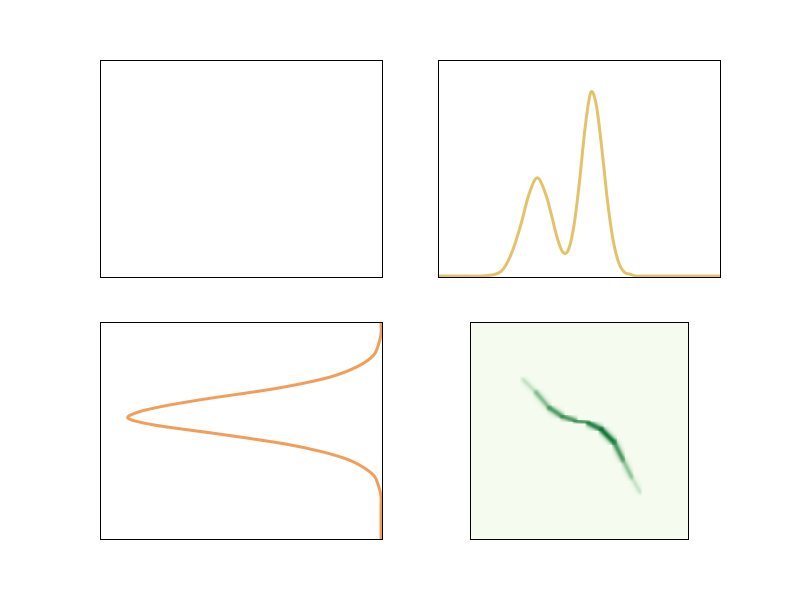  I want to click on axes-frame-top-right, so click(579, 169).